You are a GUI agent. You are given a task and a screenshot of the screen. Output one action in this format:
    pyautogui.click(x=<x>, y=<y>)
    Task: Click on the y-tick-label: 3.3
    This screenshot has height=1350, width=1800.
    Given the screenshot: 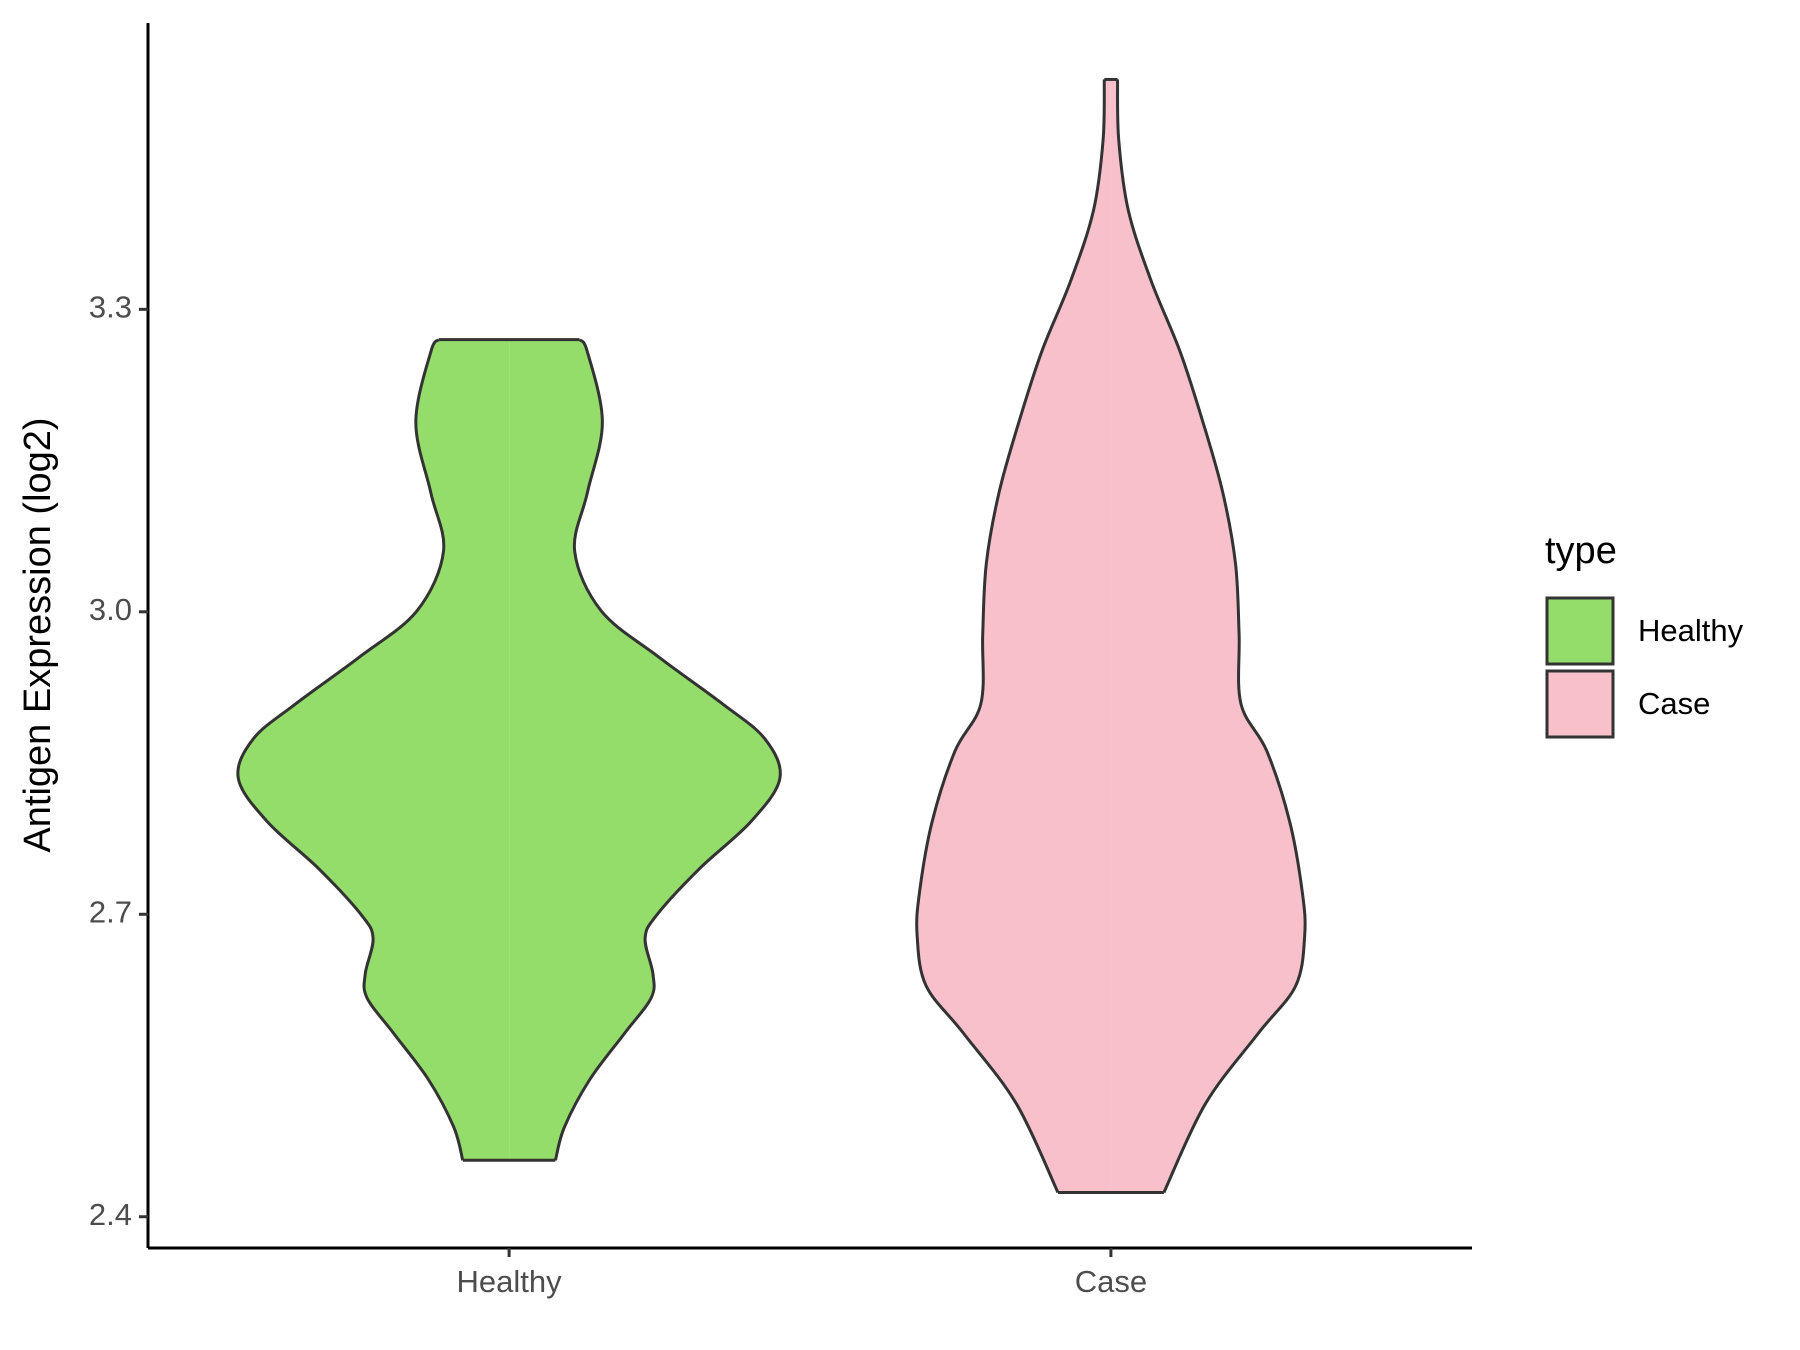 What is the action you would take?
    pyautogui.click(x=110, y=307)
    